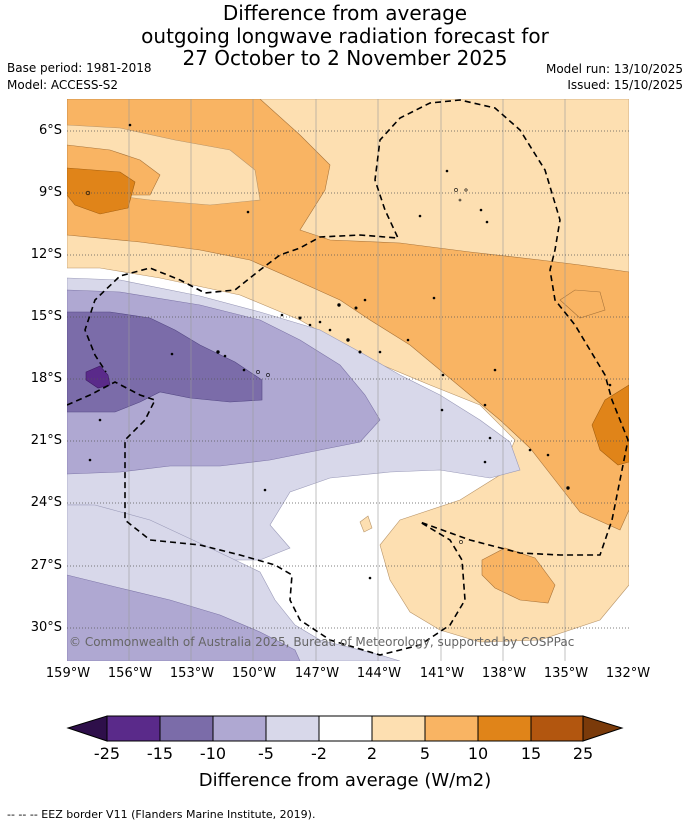 The image size is (690, 827). Describe the element at coordinates (46, 378) in the screenshot. I see `lat-label: 18°S` at that location.